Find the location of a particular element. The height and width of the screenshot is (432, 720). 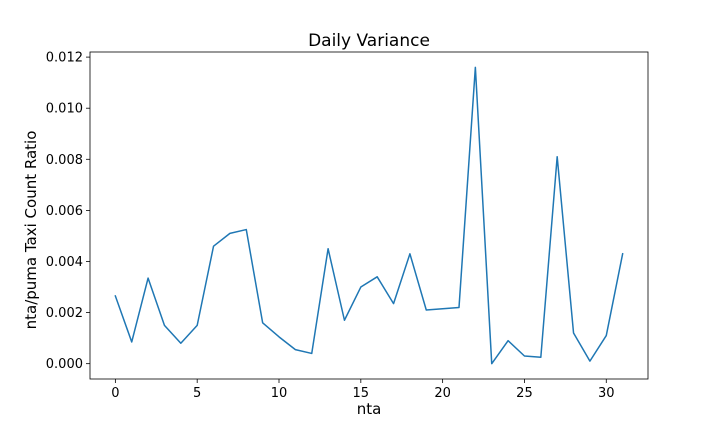

chart-title: Daily Variance is located at coordinates (369, 41).